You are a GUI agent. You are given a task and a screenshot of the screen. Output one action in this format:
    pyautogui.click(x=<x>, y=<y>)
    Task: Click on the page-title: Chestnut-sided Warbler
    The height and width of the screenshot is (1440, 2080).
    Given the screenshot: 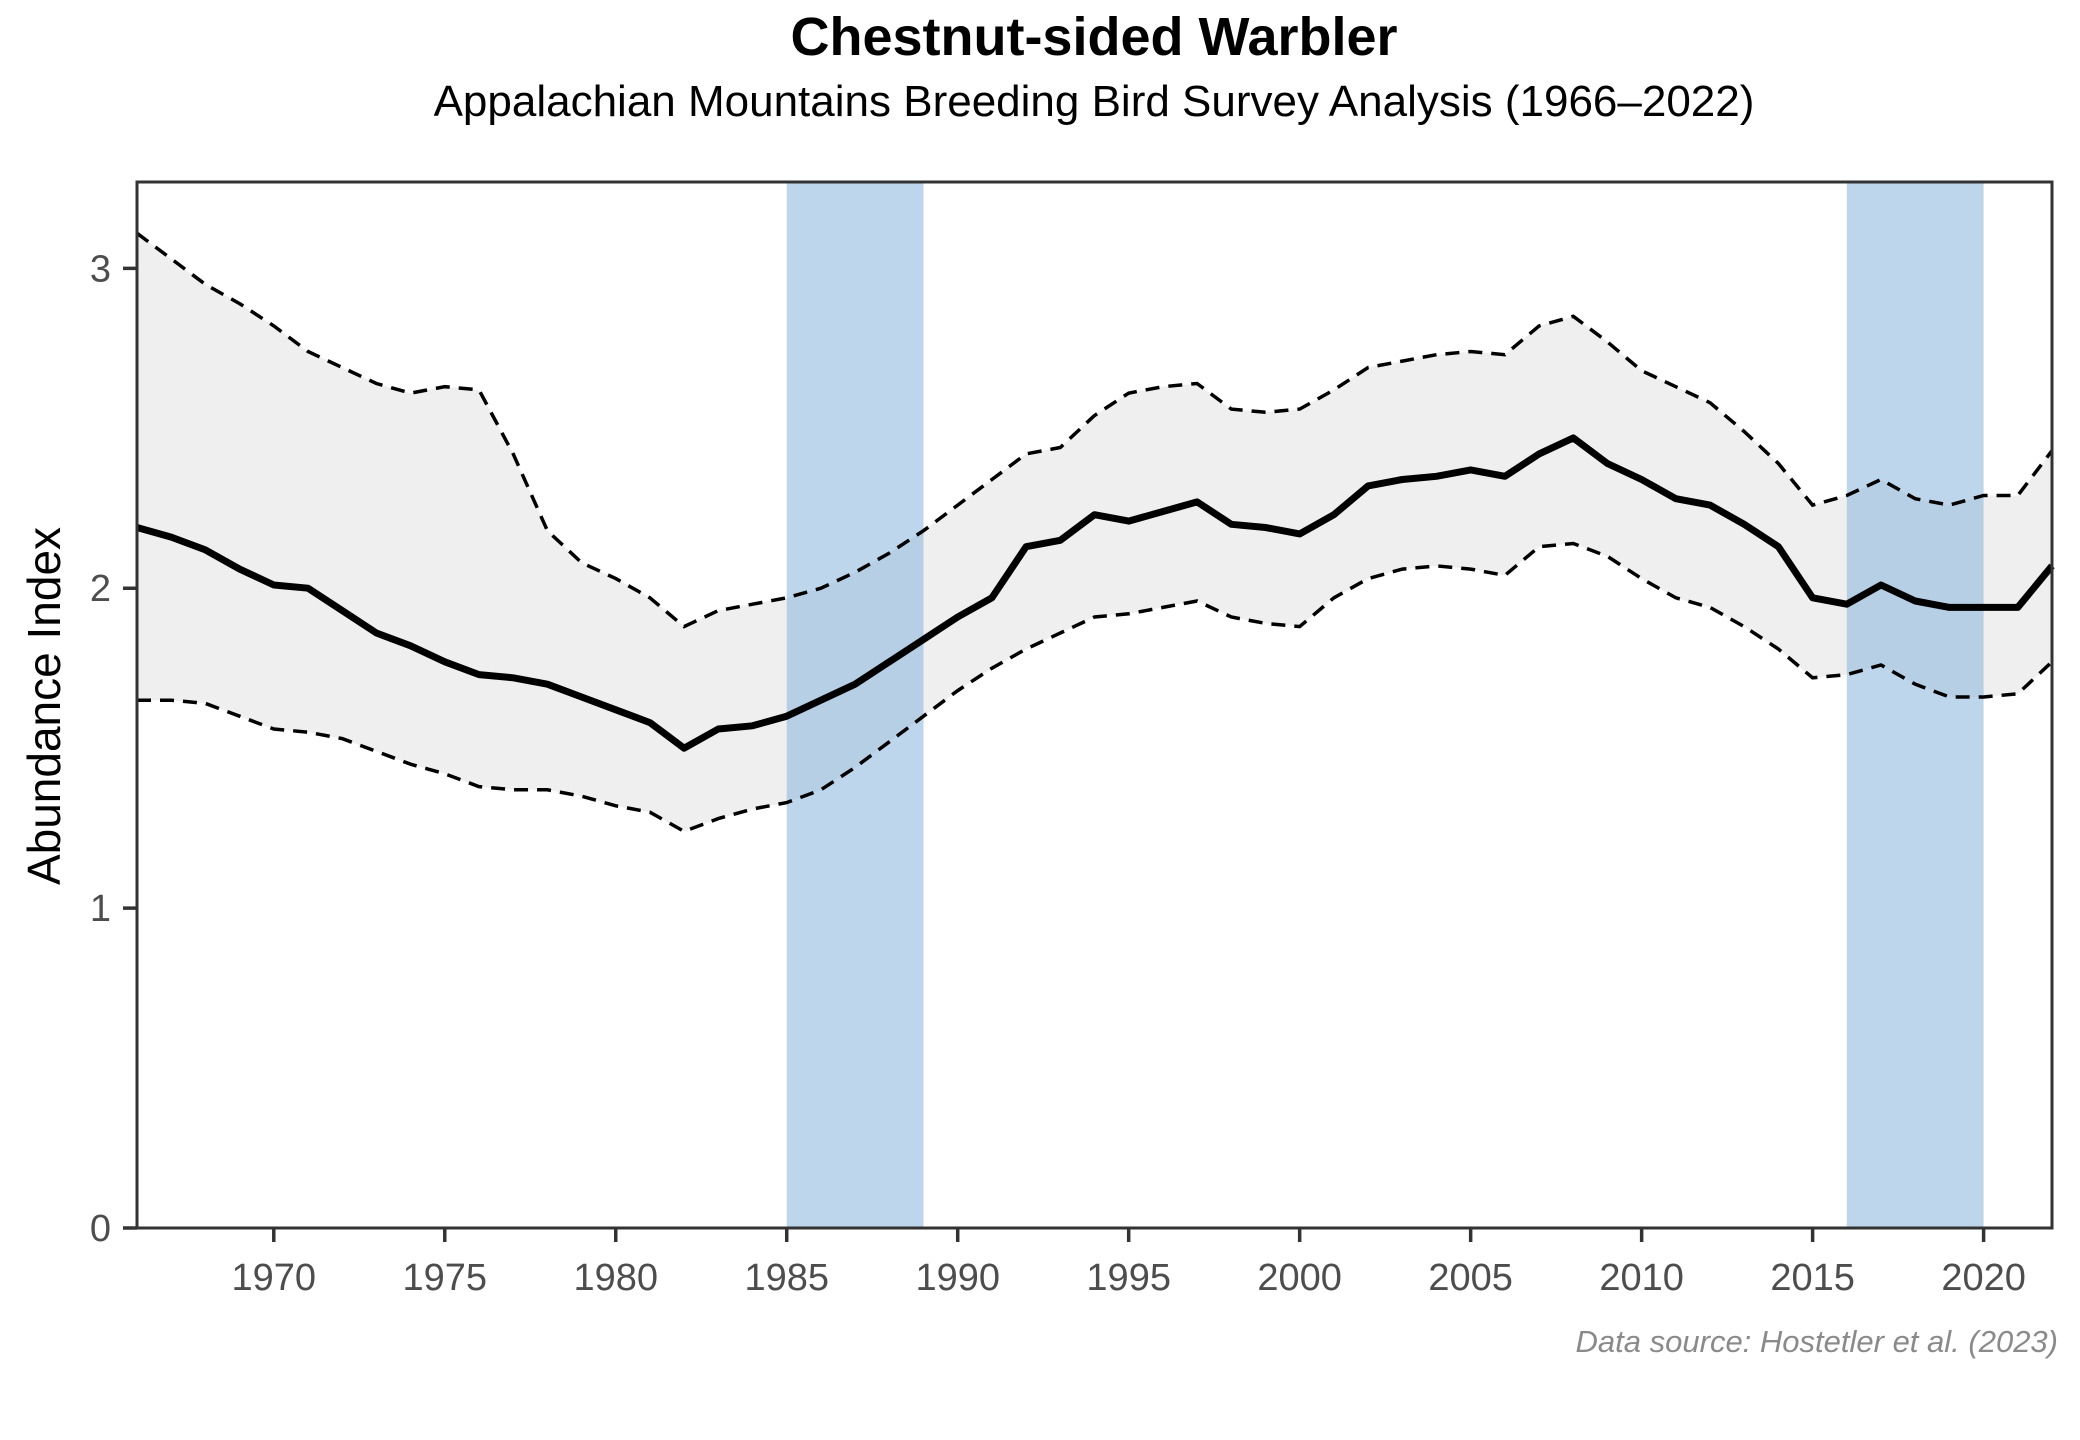 What is the action you would take?
    pyautogui.click(x=1094, y=37)
    